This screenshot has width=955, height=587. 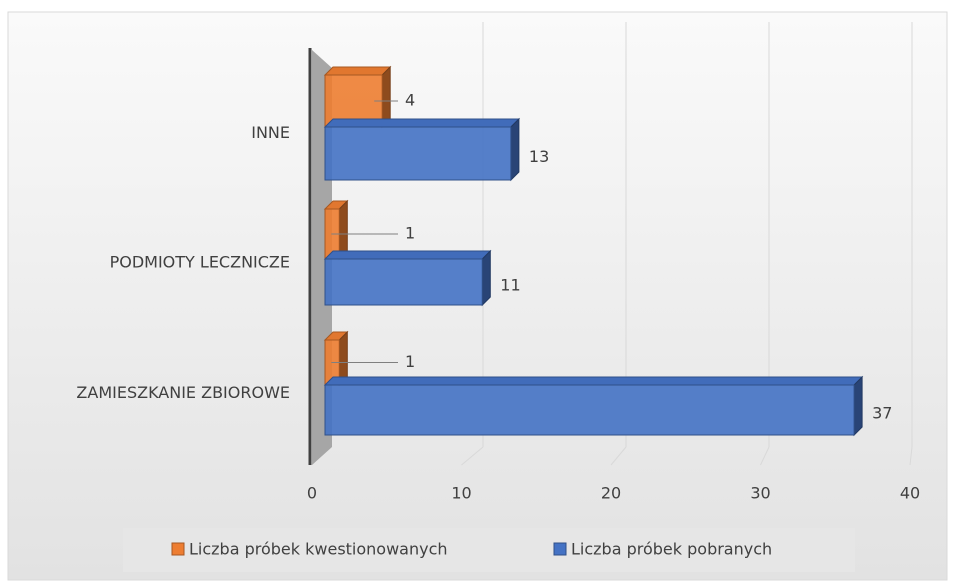 What do you see at coordinates (270, 132) in the screenshot?
I see `y-tick-label: INNE` at bounding box center [270, 132].